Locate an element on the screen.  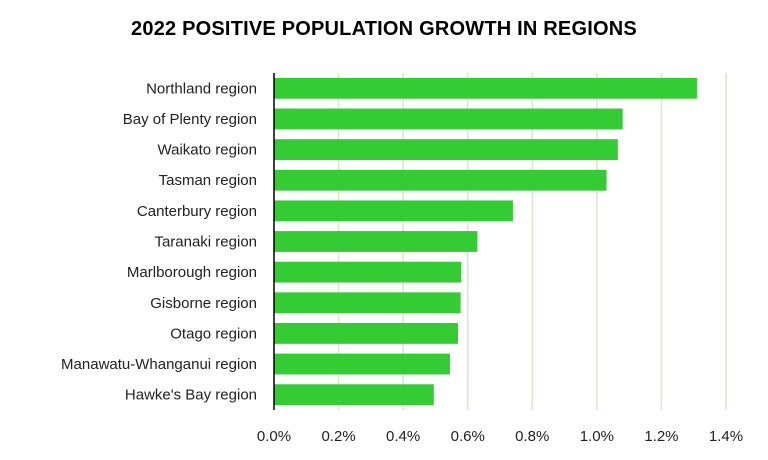
x-tick-label: 1.0% is located at coordinates (597, 436).